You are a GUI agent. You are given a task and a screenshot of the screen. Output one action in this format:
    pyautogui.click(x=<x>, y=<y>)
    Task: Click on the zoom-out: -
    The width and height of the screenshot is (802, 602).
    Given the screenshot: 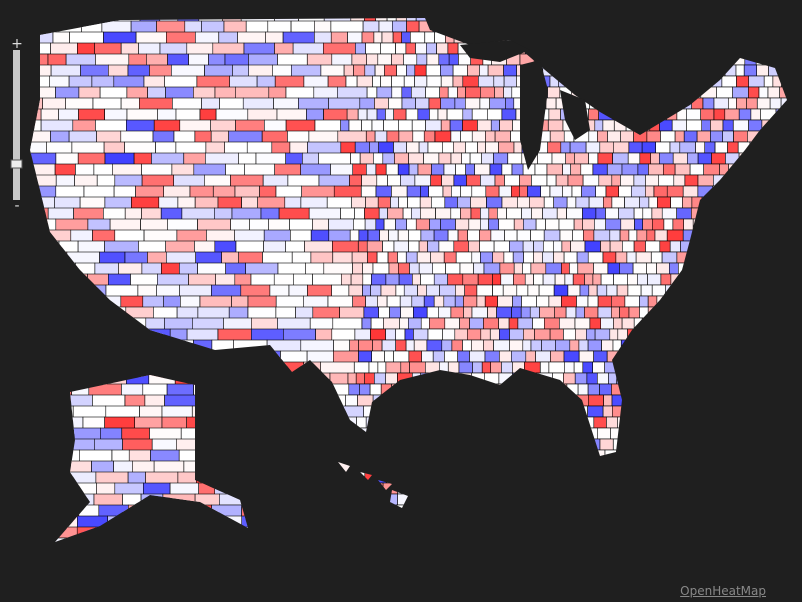 What is the action you would take?
    pyautogui.click(x=16, y=206)
    